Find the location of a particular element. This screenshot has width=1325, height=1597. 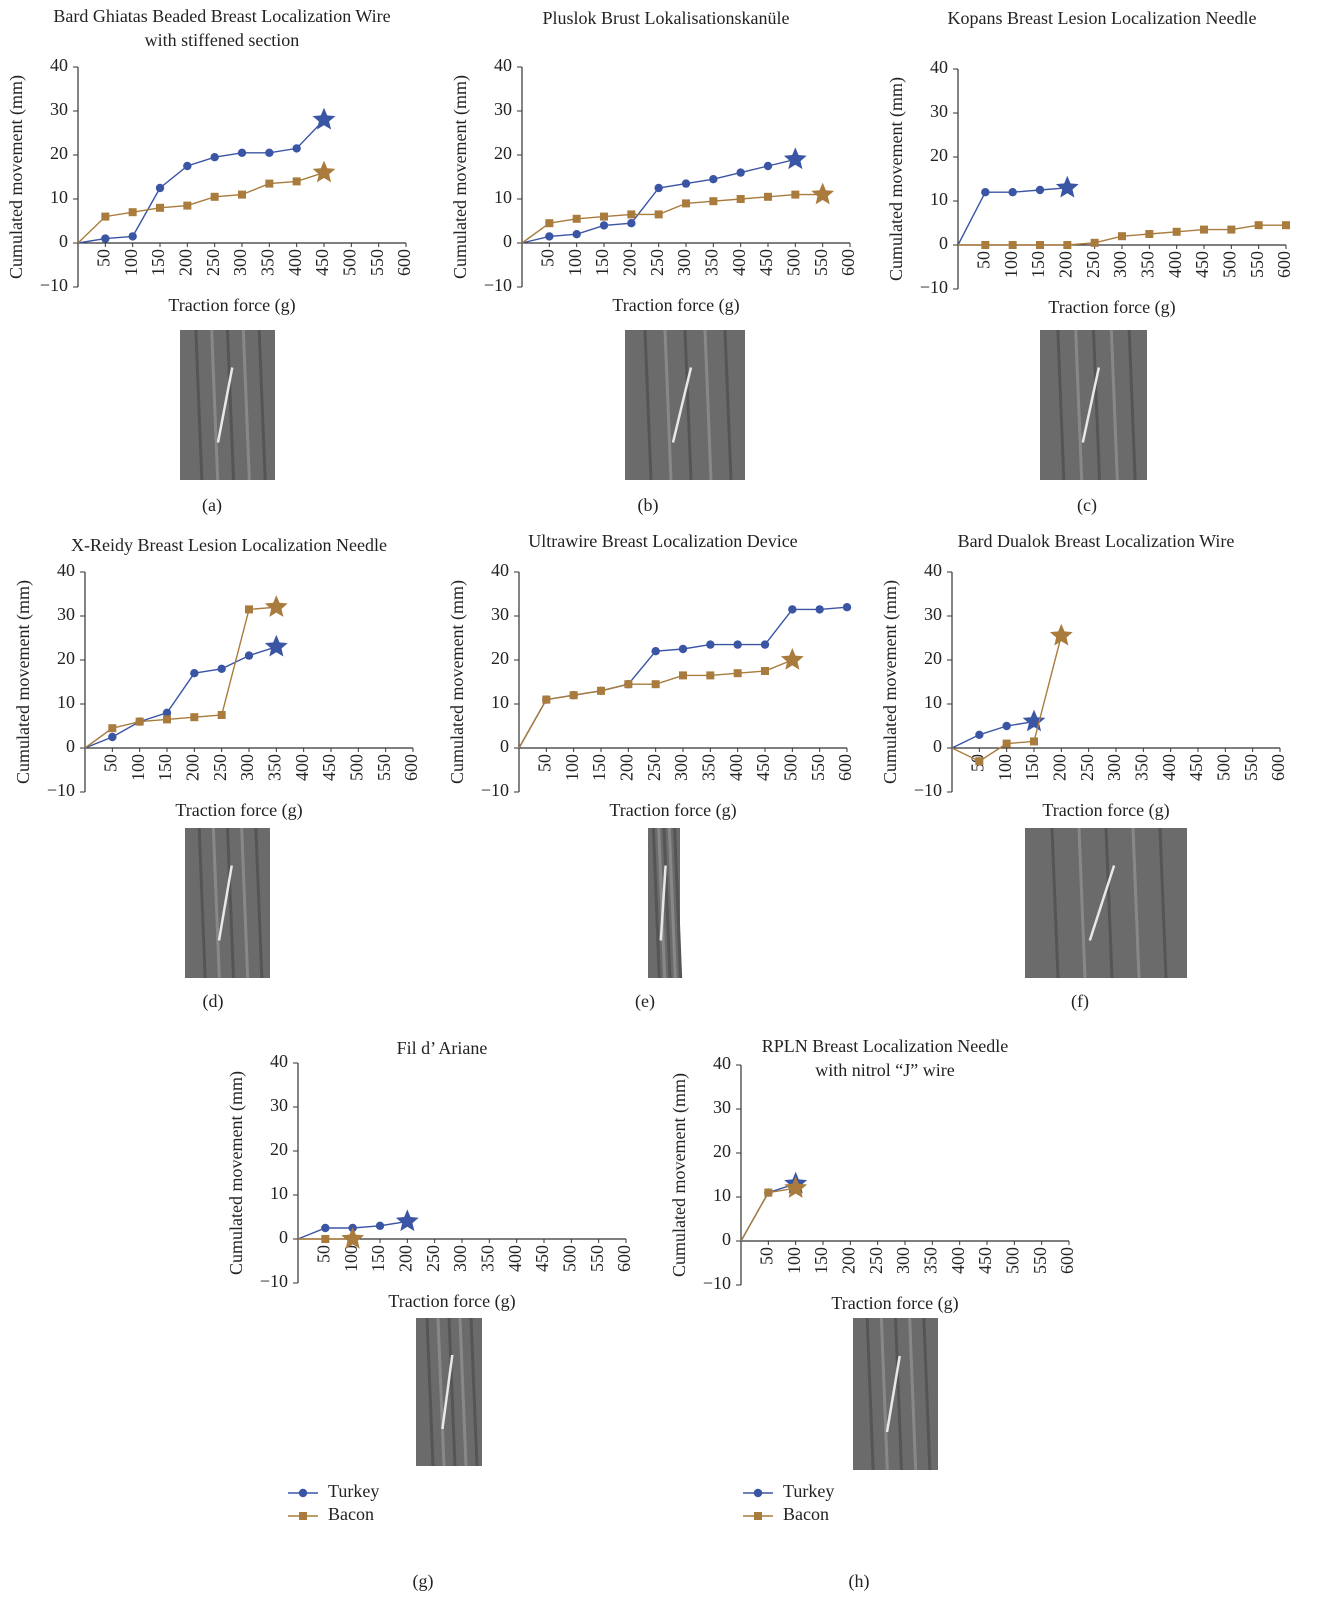

y-tick-label: 30 is located at coordinates (59, 109).